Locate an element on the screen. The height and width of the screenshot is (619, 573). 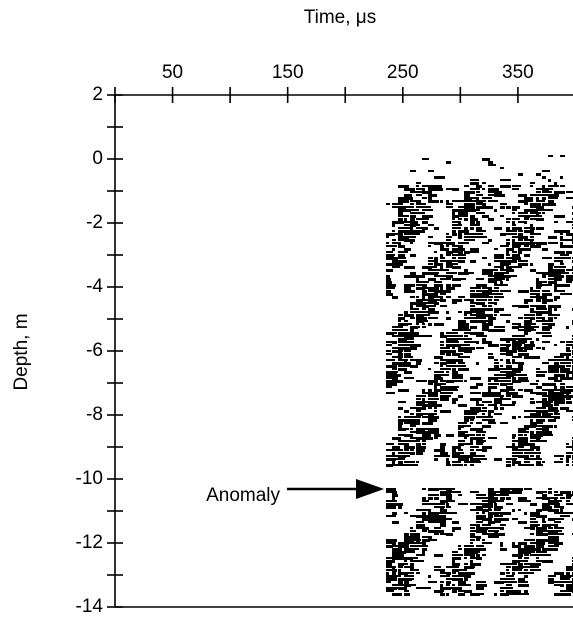
x-tick-label: 150 is located at coordinates (288, 72).